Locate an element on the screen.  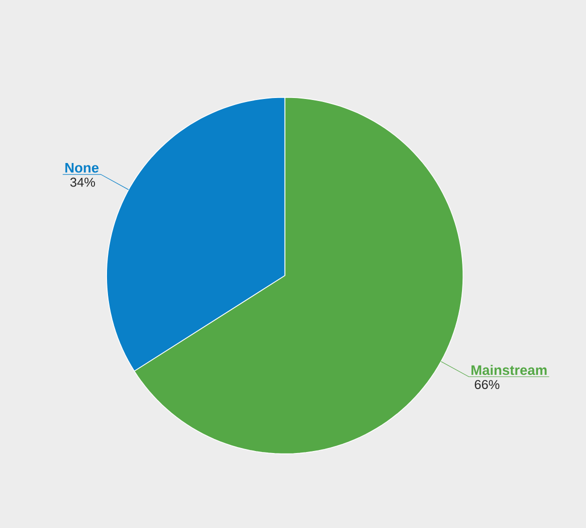
data-label: 66% is located at coordinates (487, 385).